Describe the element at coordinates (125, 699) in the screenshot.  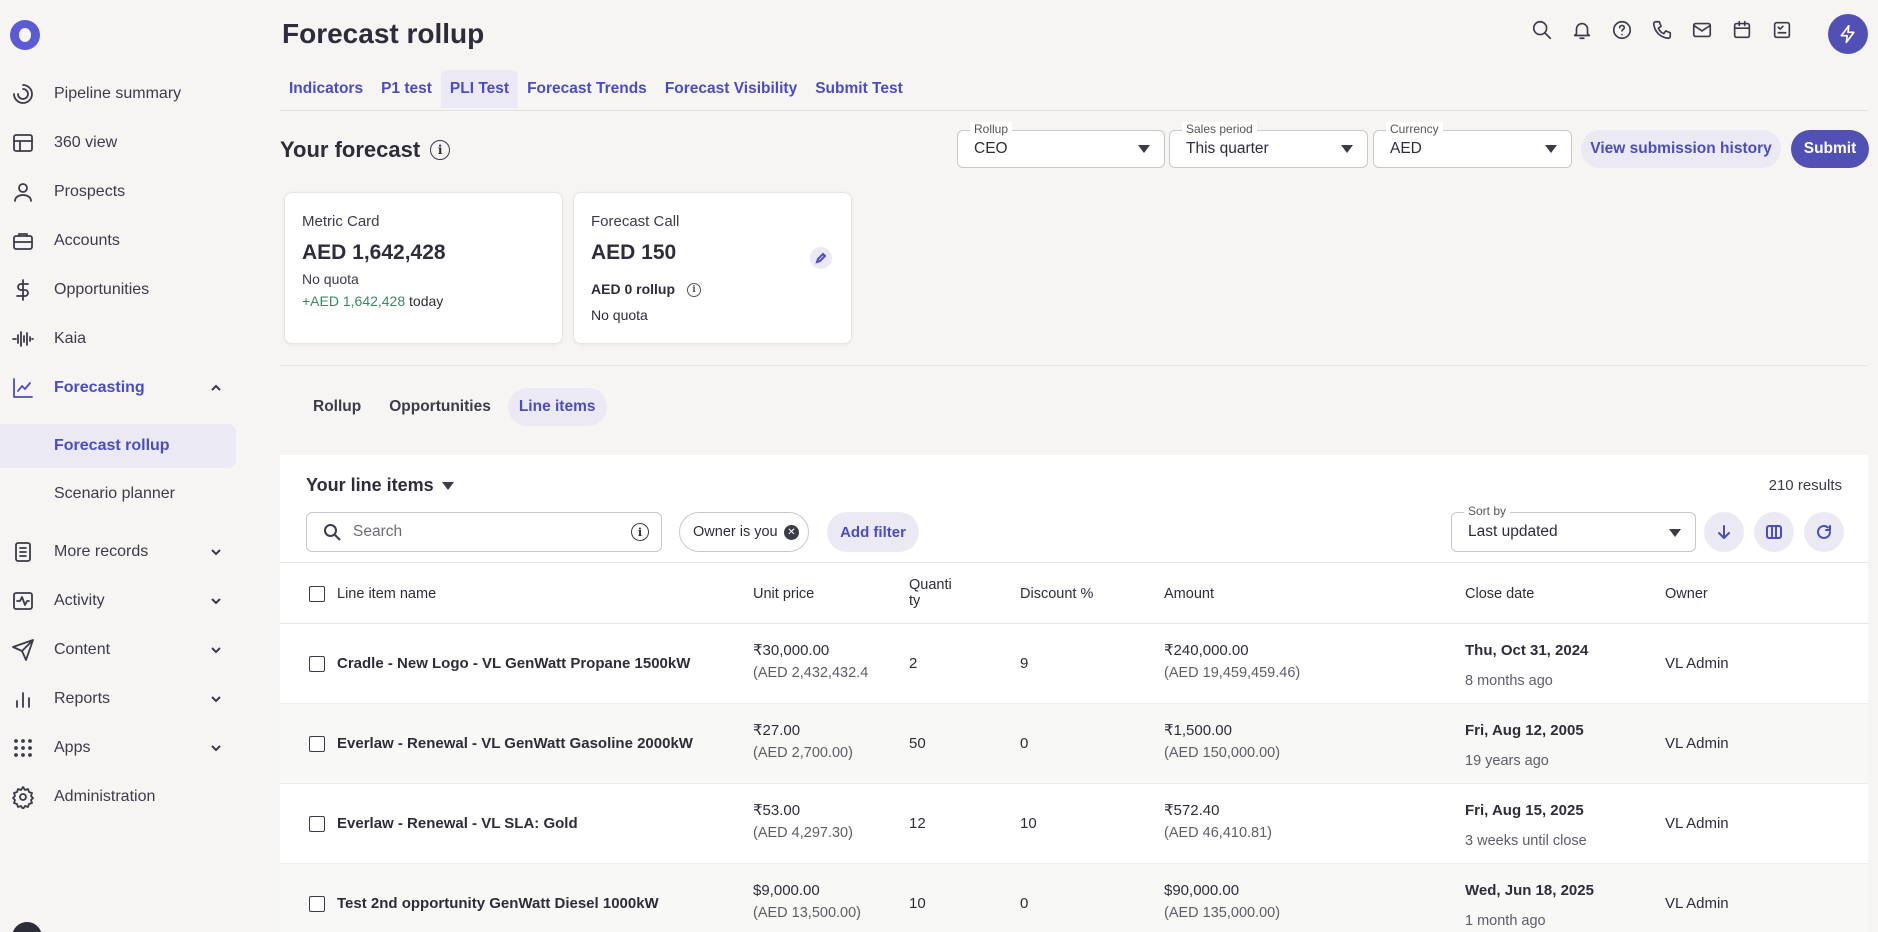
I see `sidebar-item-reports: Reports` at that location.